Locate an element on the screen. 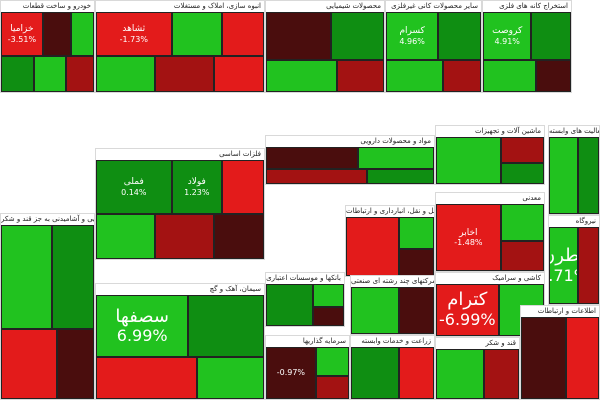  sector-block: فلزات اساسی فملی 0.14% فولاد 1.23% is located at coordinates (180, 204).